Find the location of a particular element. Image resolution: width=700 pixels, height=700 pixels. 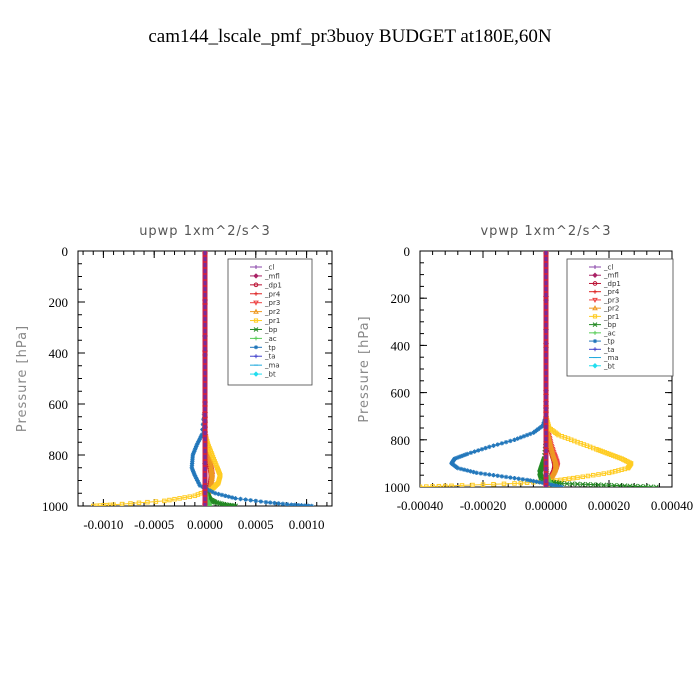

legend-box is located at coordinates (620, 317).